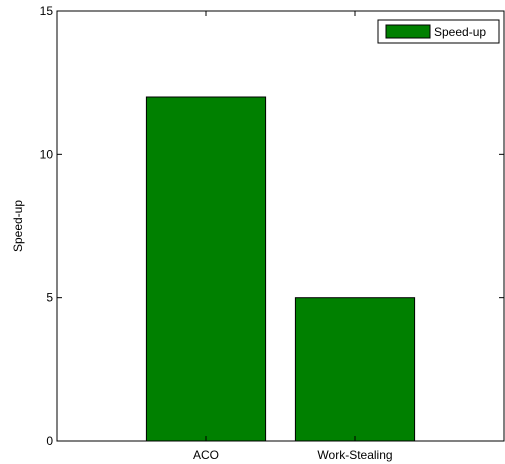 Image resolution: width=505 pixels, height=464 pixels. I want to click on legend-swatch, so click(408, 31).